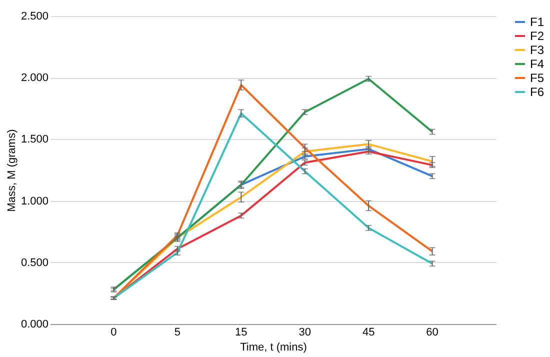  What do you see at coordinates (34, 140) in the screenshot?
I see `y-tick-label: 1.500` at bounding box center [34, 140].